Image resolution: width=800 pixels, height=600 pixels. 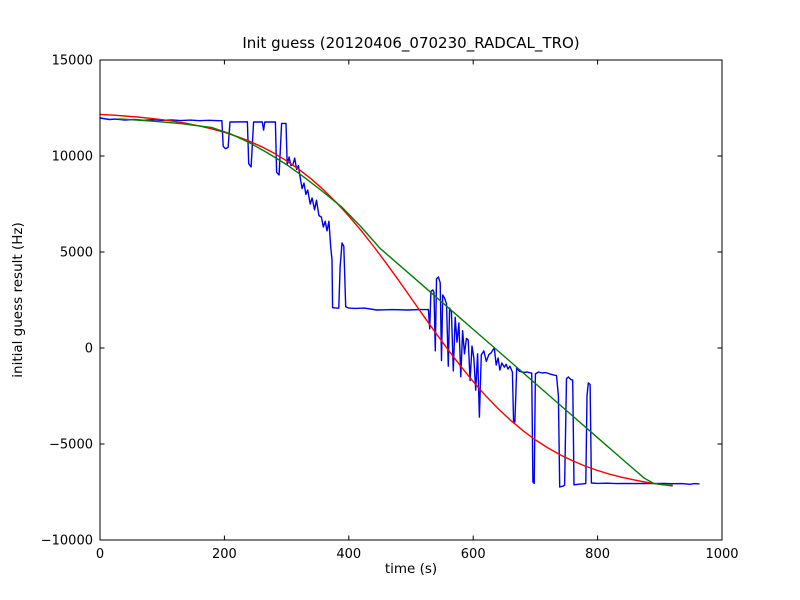 What do you see at coordinates (411, 569) in the screenshot?
I see `x-axis-label: time (s)` at bounding box center [411, 569].